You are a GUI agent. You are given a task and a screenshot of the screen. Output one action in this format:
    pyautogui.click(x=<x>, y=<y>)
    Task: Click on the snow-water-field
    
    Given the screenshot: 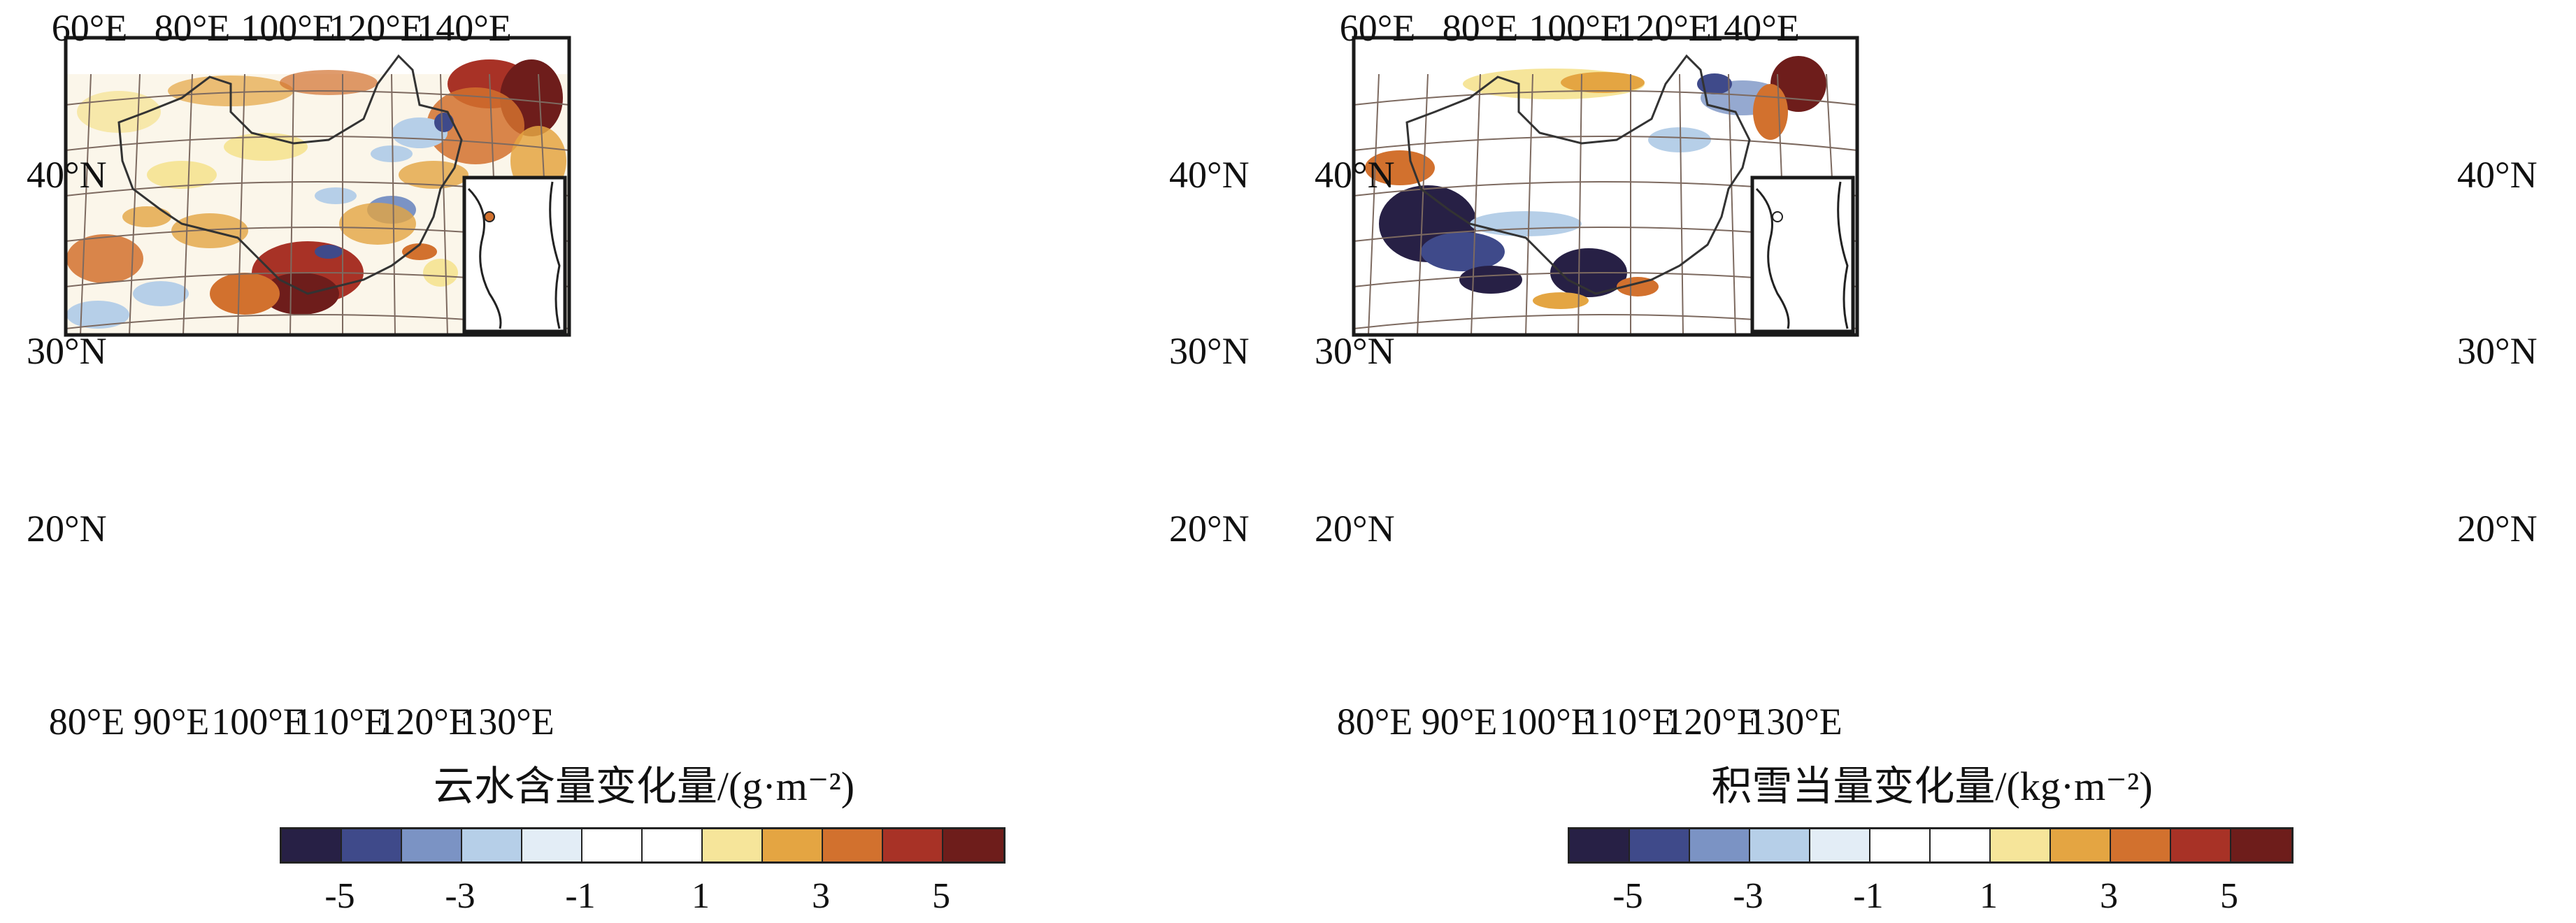 What is the action you would take?
    pyautogui.click(x=1595, y=182)
    